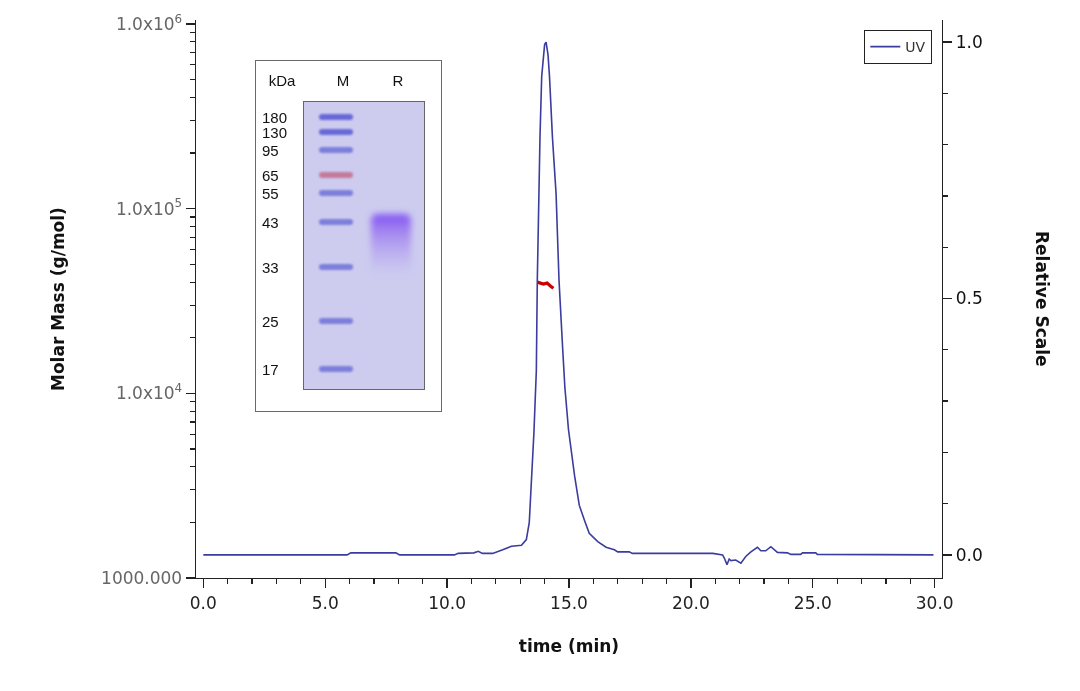 The image size is (1080, 691). I want to click on y2-tick-label: 0.5, so click(969, 298).